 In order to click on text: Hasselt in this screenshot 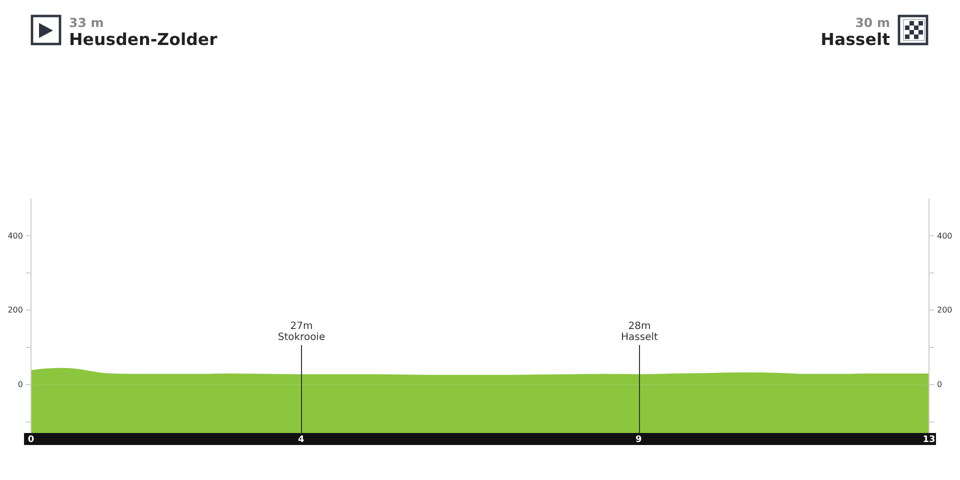, I will do `click(855, 39)`.